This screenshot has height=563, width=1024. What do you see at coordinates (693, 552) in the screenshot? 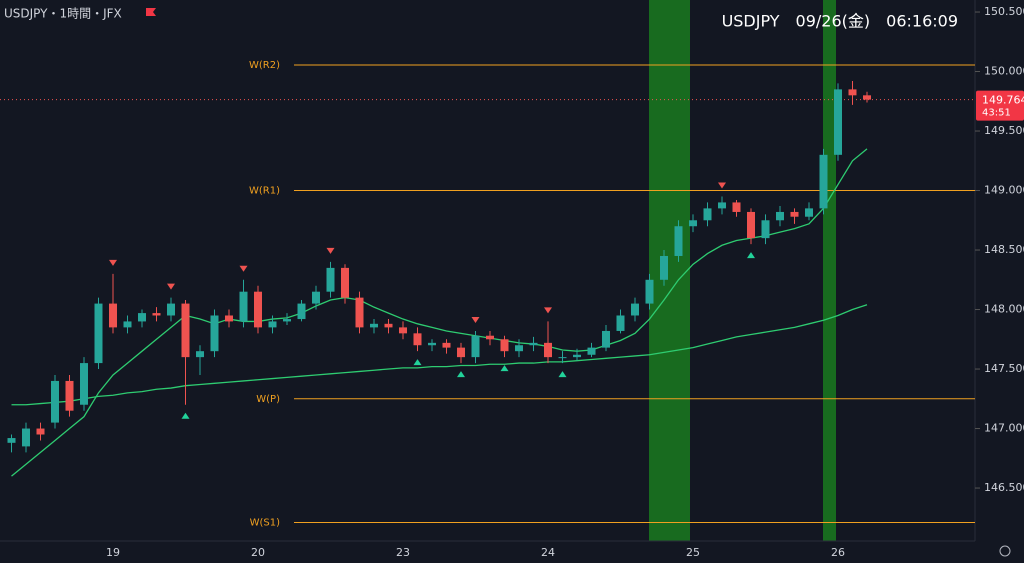
I see `x-tick-label: 25` at bounding box center [693, 552].